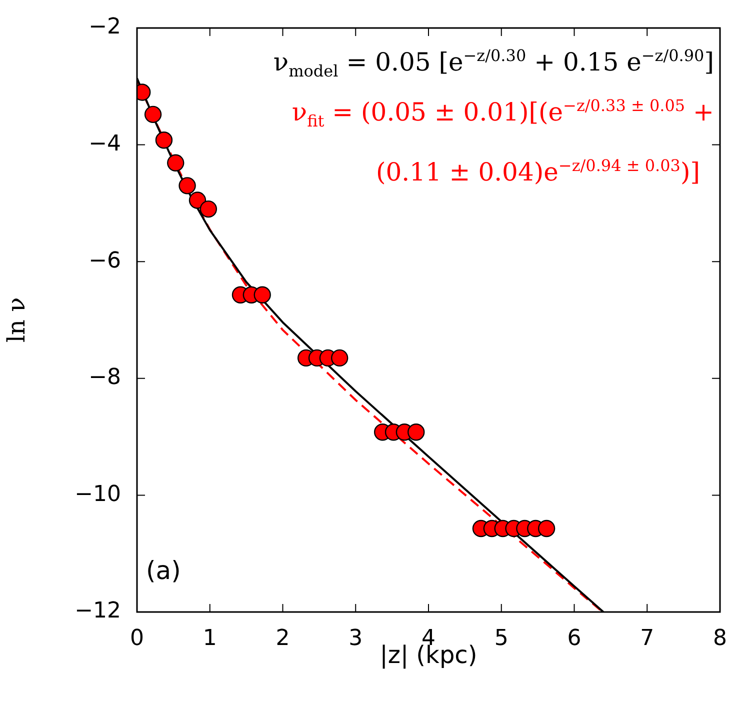 Image resolution: width=744 pixels, height=715 pixels. Describe the element at coordinates (104, 377) in the screenshot. I see `y-tick-label: −8` at that location.